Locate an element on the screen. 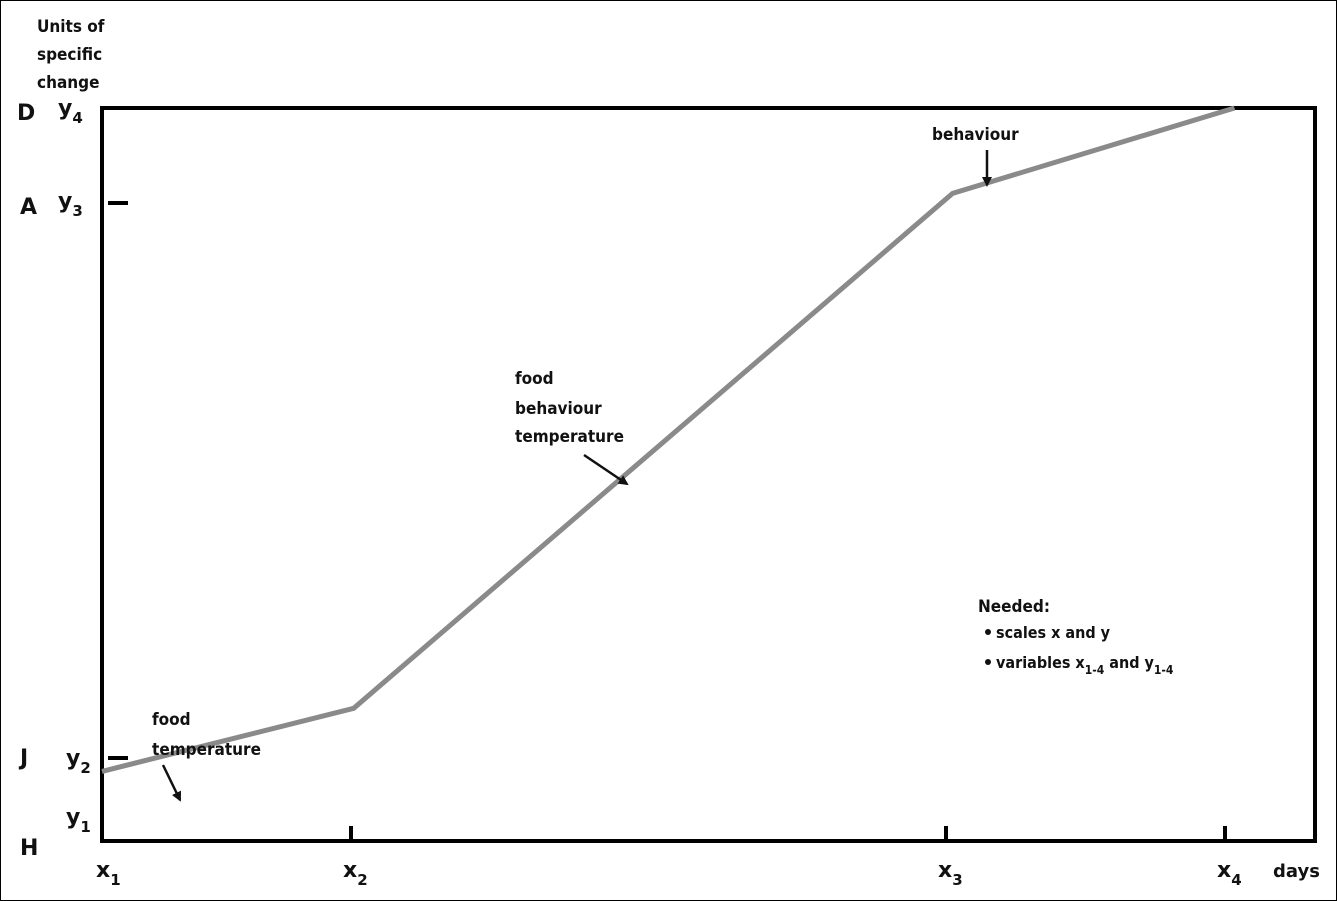 The image size is (1337, 901). note-title: Needed: is located at coordinates (1014, 607).